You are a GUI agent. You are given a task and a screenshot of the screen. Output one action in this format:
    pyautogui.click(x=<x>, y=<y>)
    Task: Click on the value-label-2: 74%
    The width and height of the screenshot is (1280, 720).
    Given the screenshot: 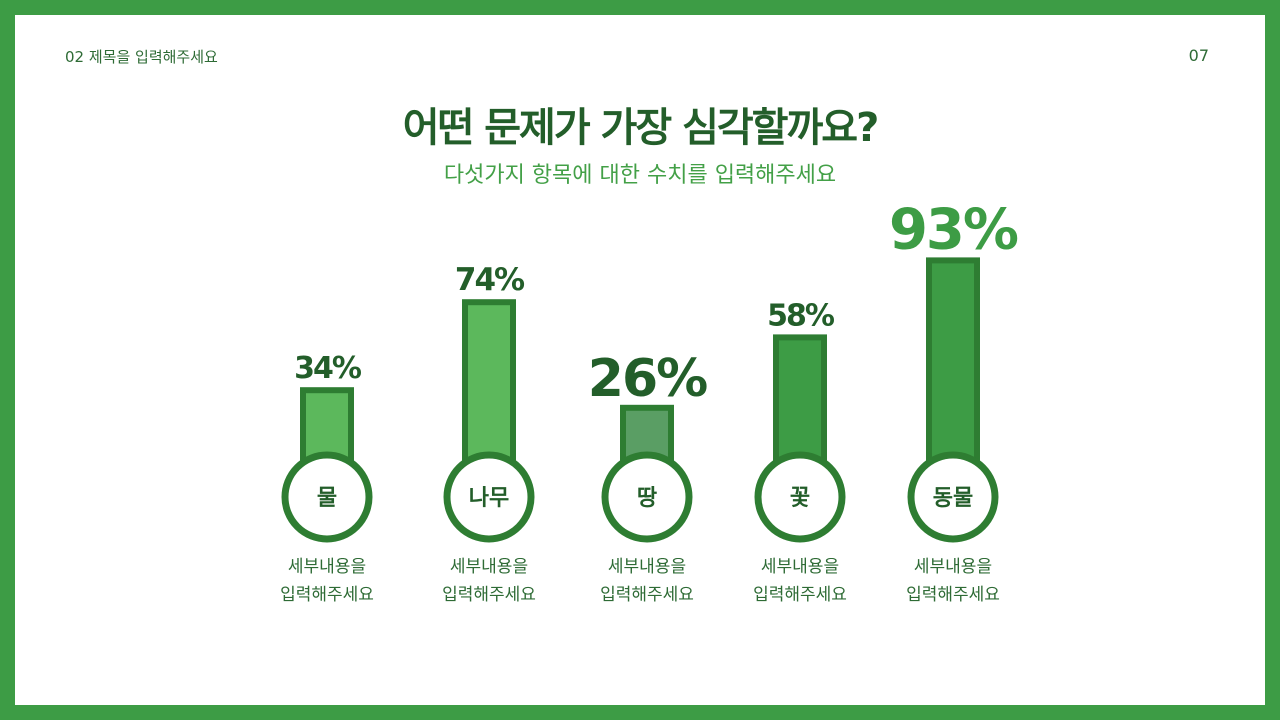 What is the action you would take?
    pyautogui.click(x=490, y=280)
    